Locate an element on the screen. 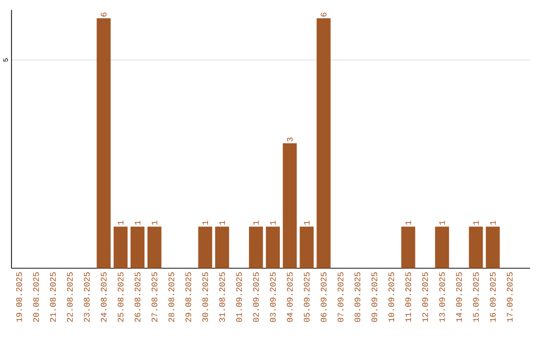  x-tick-label: 05.09.2025 is located at coordinates (307, 297).